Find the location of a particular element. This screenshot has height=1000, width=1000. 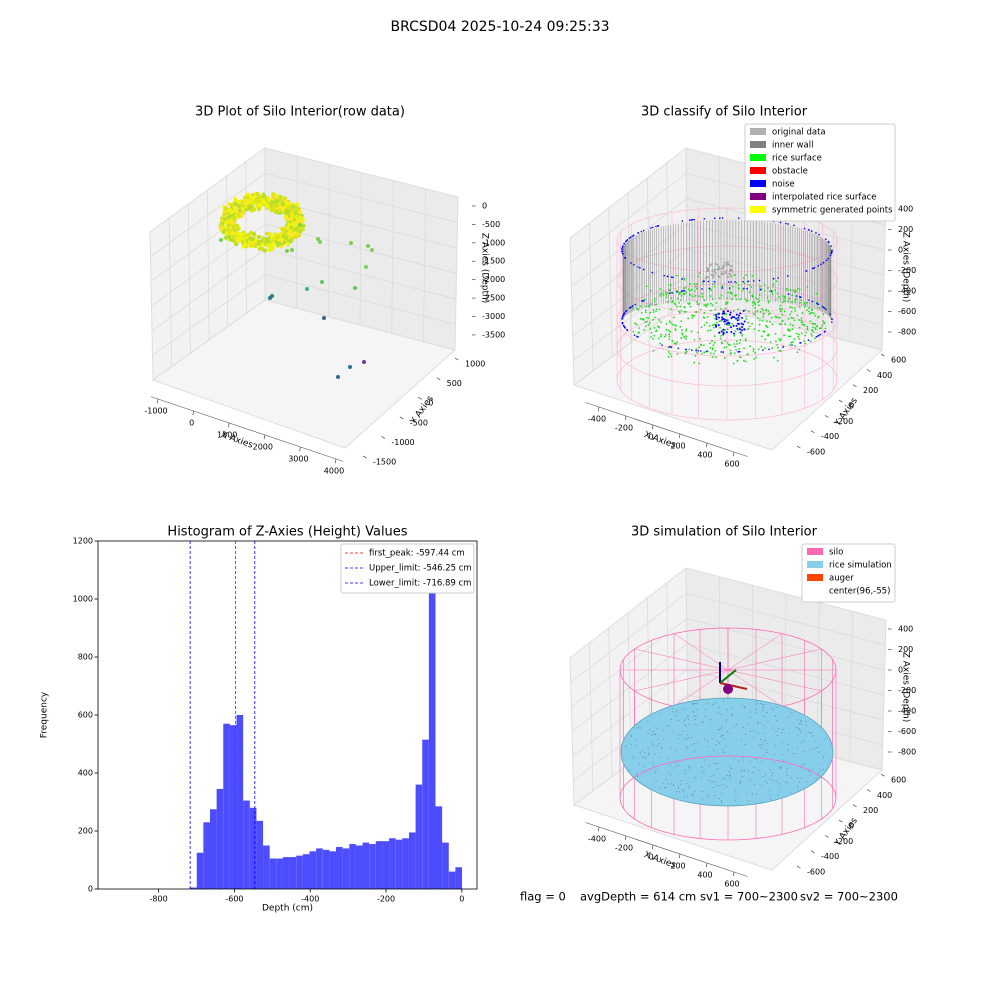

z-tick-label: 0 is located at coordinates (900, 670).